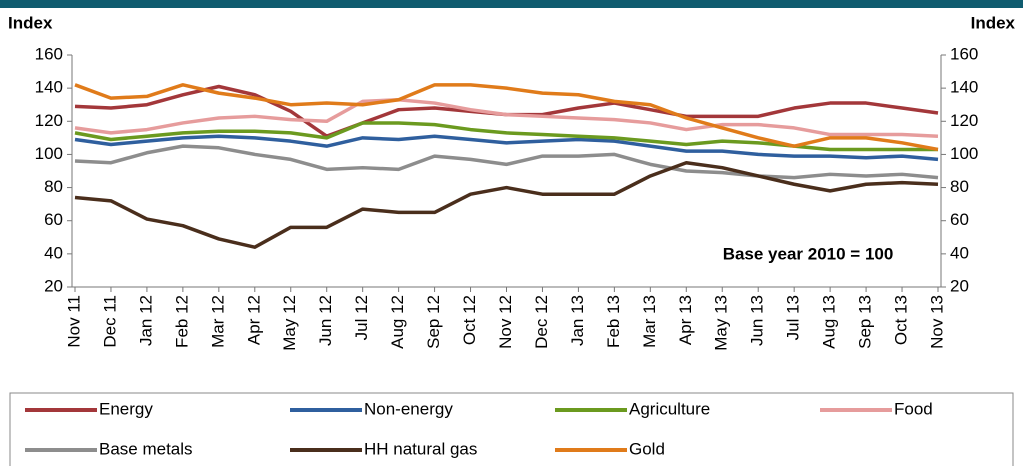 The image size is (1023, 466). What do you see at coordinates (964, 53) in the screenshot?
I see `y2-tick-label: 160` at bounding box center [964, 53].